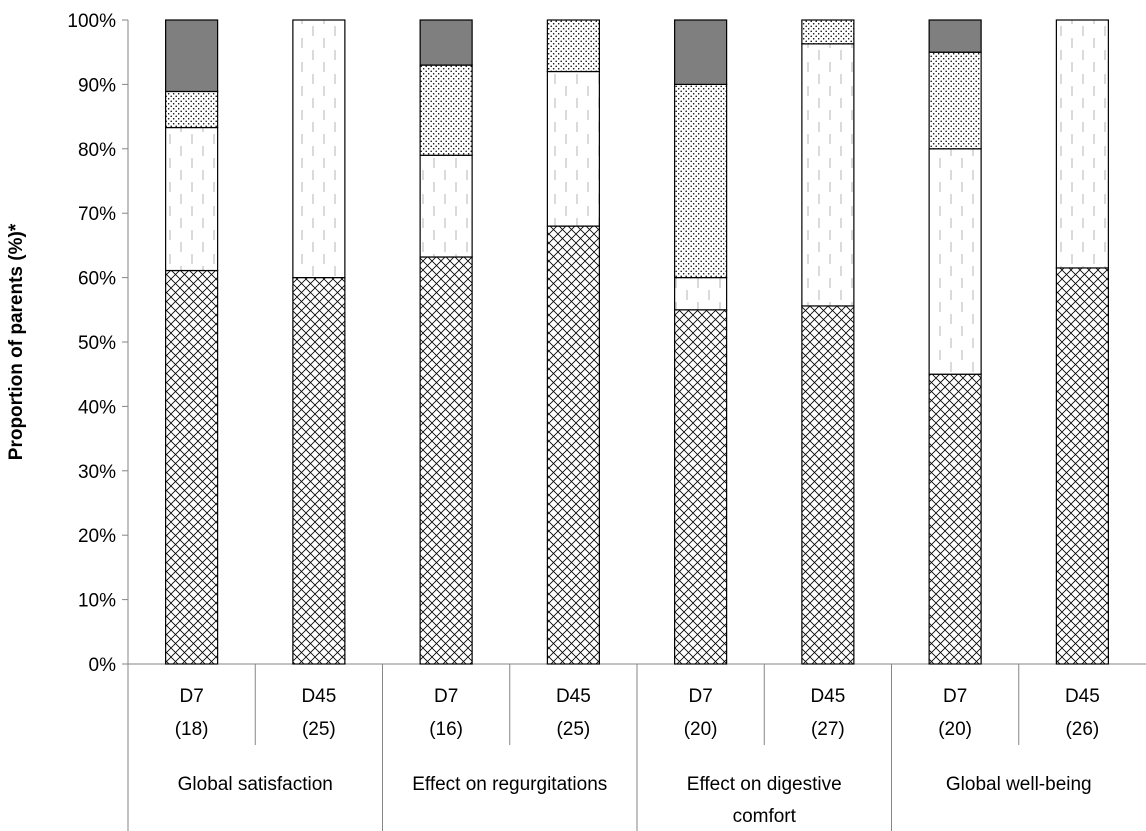 This screenshot has width=1146, height=831. Describe the element at coordinates (97, 279) in the screenshot. I see `y-tick-label: 60%` at that location.